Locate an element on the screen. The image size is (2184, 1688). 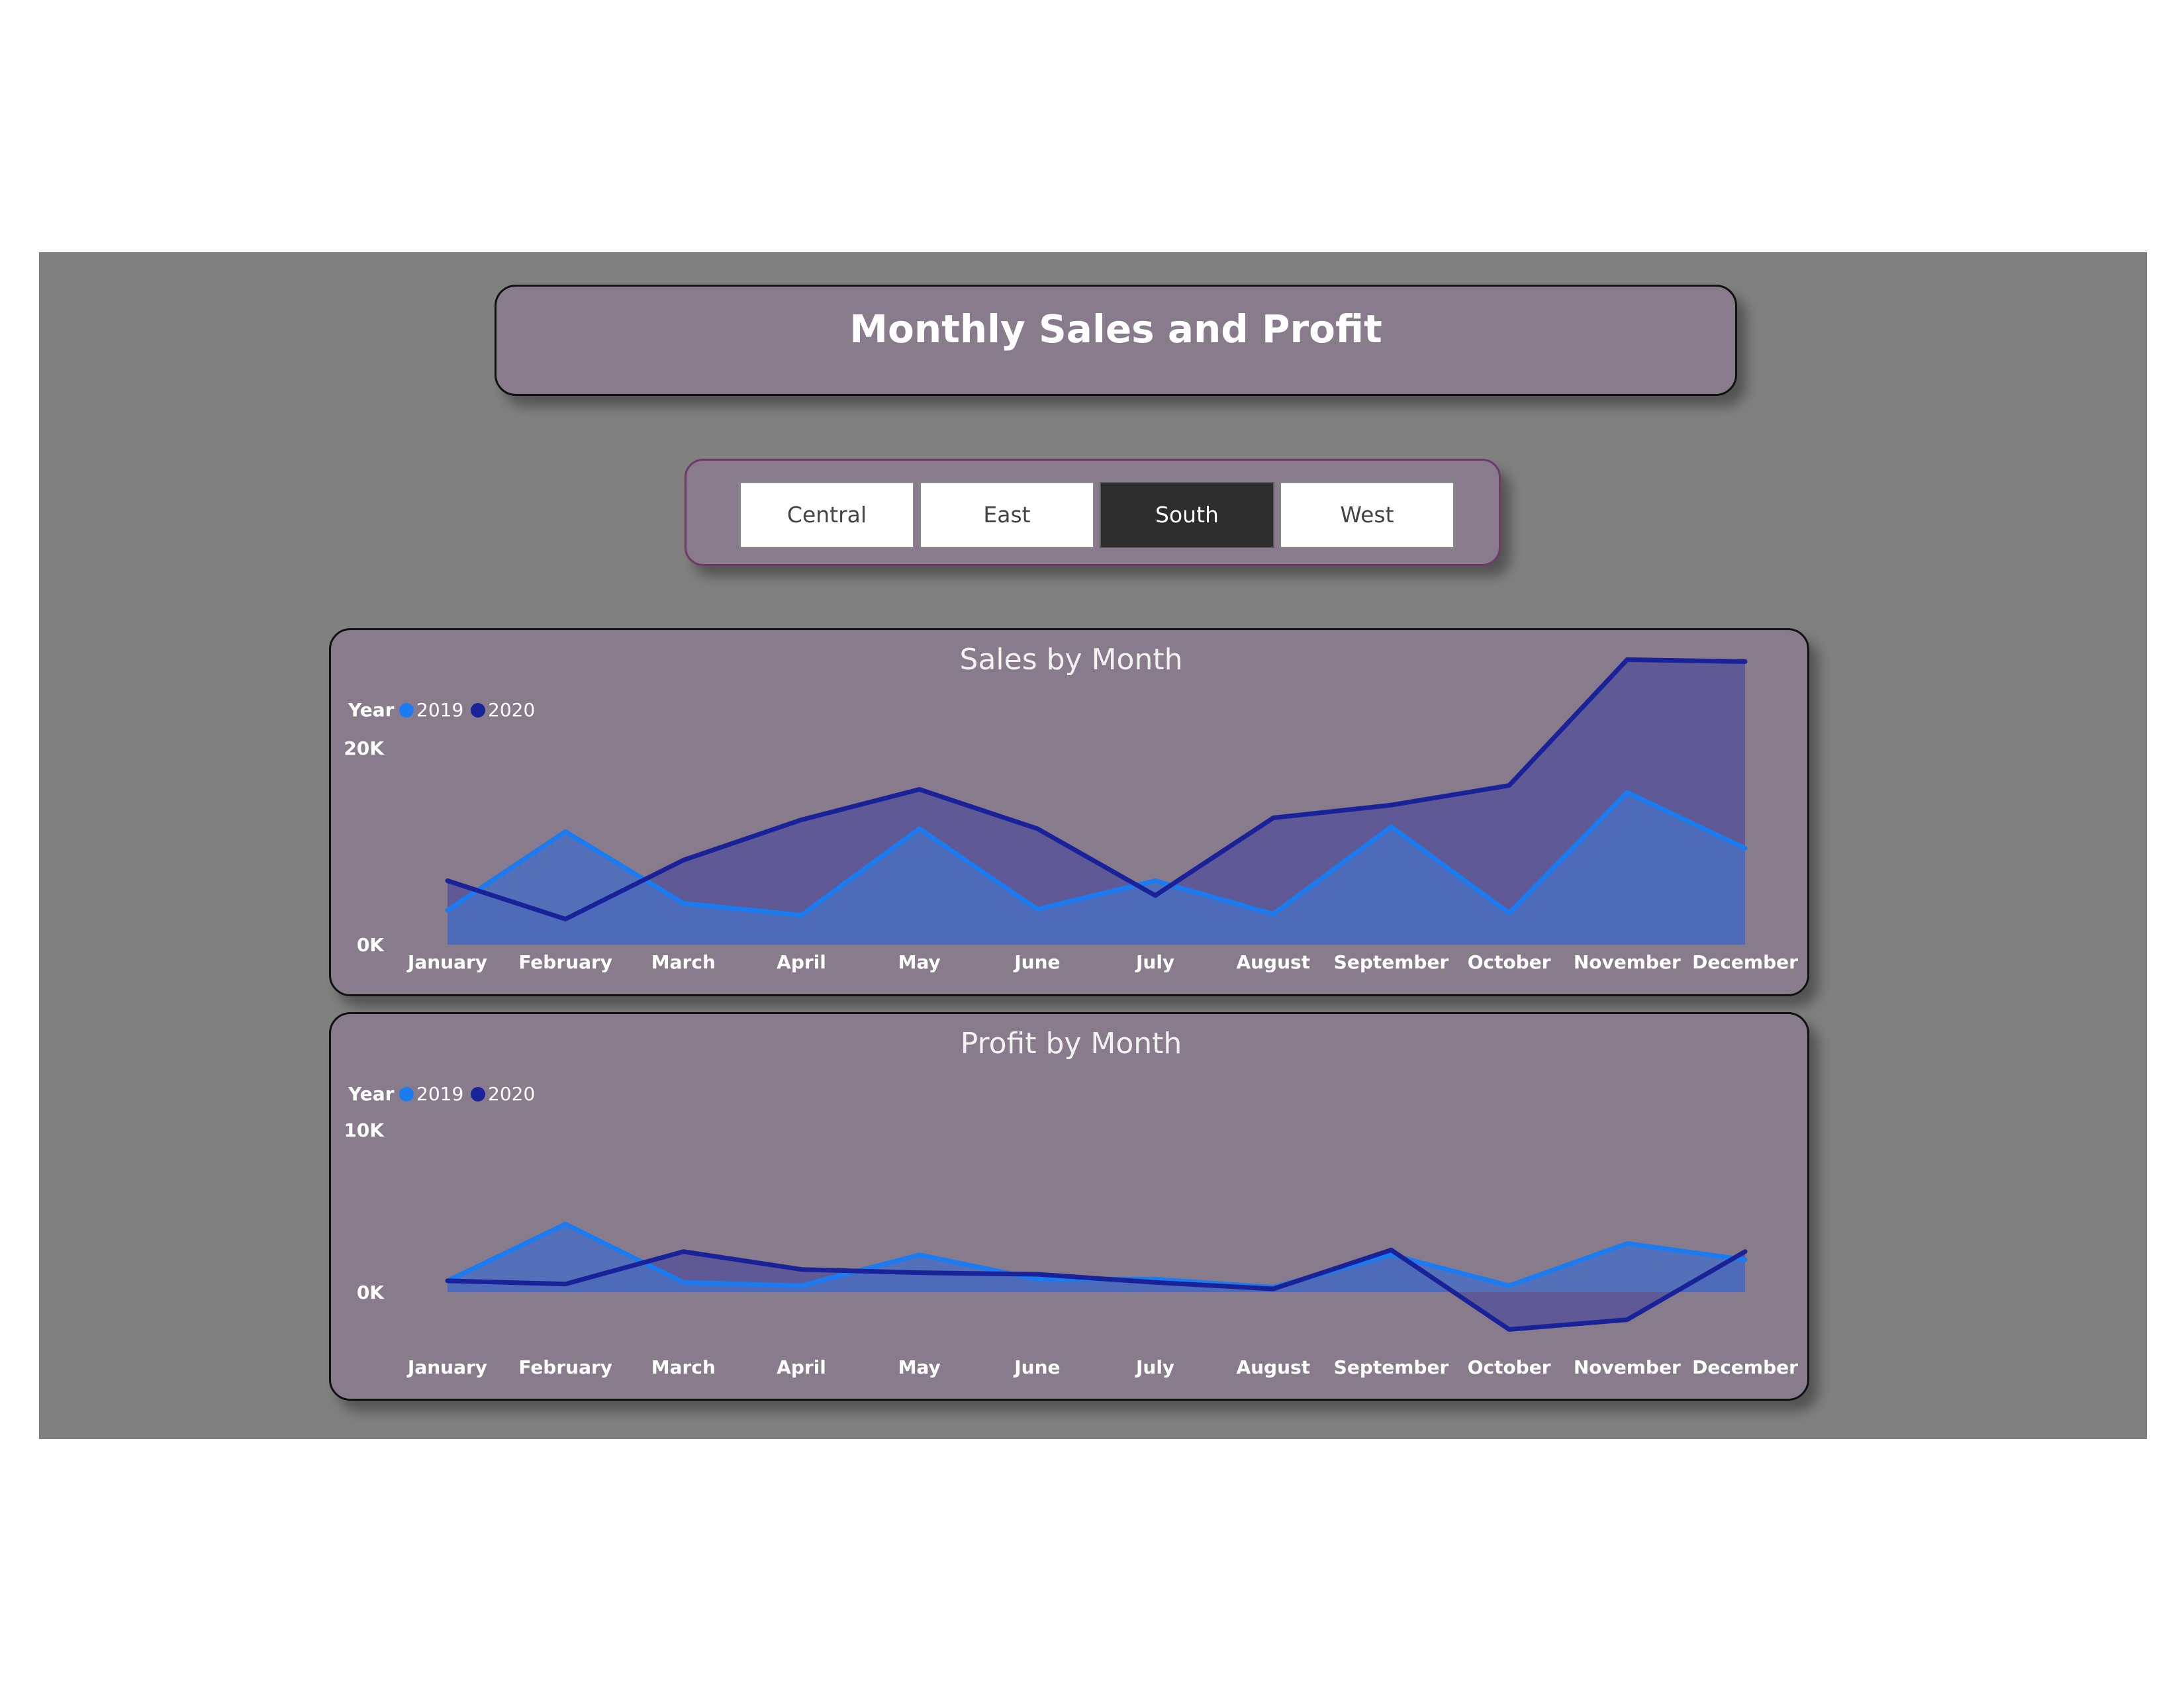
sales-legend-marker-2020 is located at coordinates (478, 710).